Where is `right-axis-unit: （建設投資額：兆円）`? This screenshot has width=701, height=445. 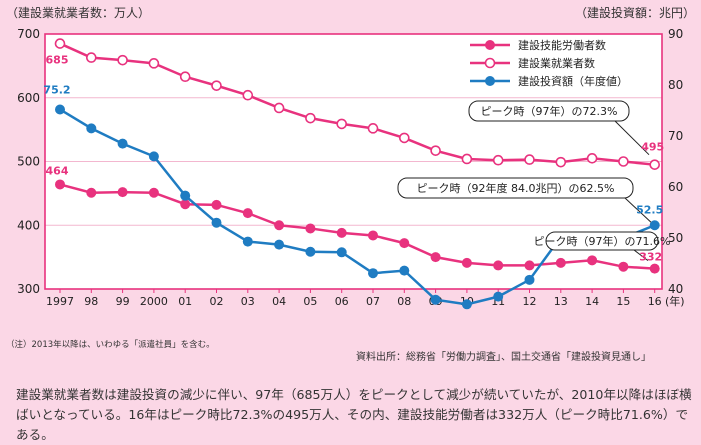 right-axis-unit: （建設投資額：兆円） is located at coordinates (635, 13).